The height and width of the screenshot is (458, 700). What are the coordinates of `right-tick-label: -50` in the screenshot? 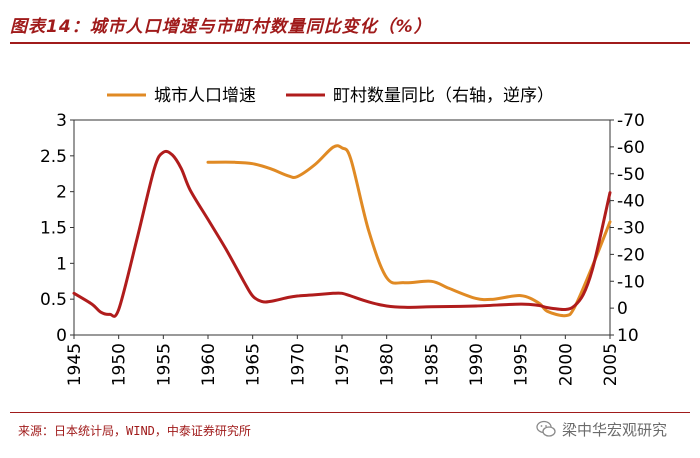 It's located at (631, 175).